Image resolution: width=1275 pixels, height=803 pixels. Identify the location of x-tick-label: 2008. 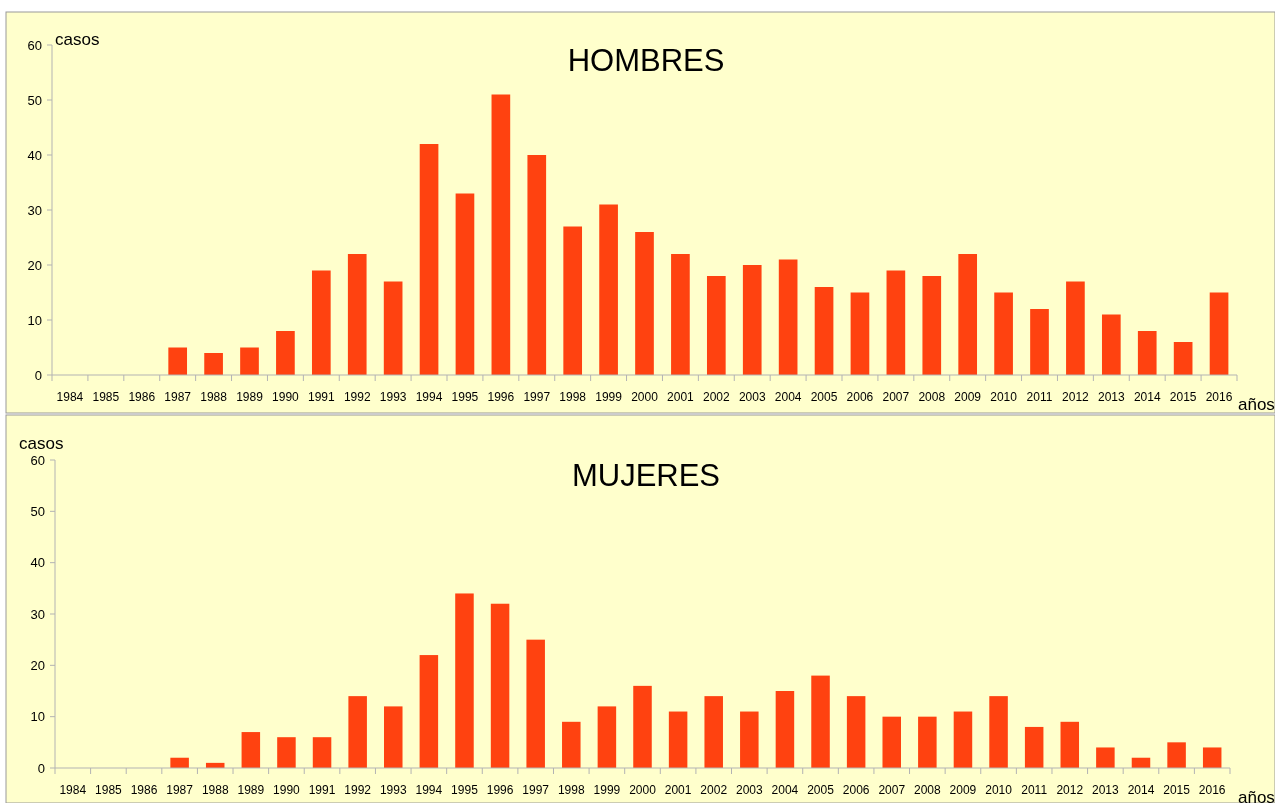
(932, 397).